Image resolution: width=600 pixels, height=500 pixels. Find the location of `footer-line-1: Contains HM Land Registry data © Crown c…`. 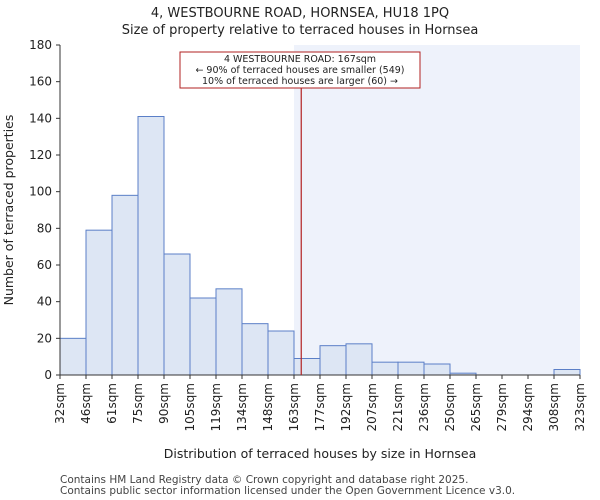

footer-line-1: Contains HM Land Registry data © Crown c… is located at coordinates (264, 480).